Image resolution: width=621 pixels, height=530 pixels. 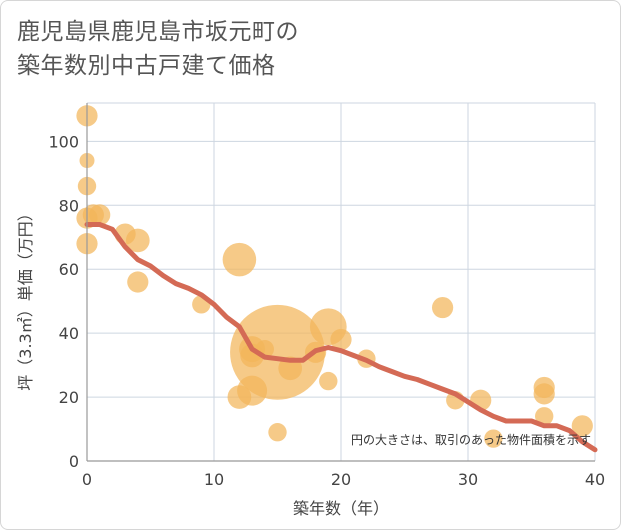 I want to click on y-tick-label-20: 20, so click(x=69, y=397).